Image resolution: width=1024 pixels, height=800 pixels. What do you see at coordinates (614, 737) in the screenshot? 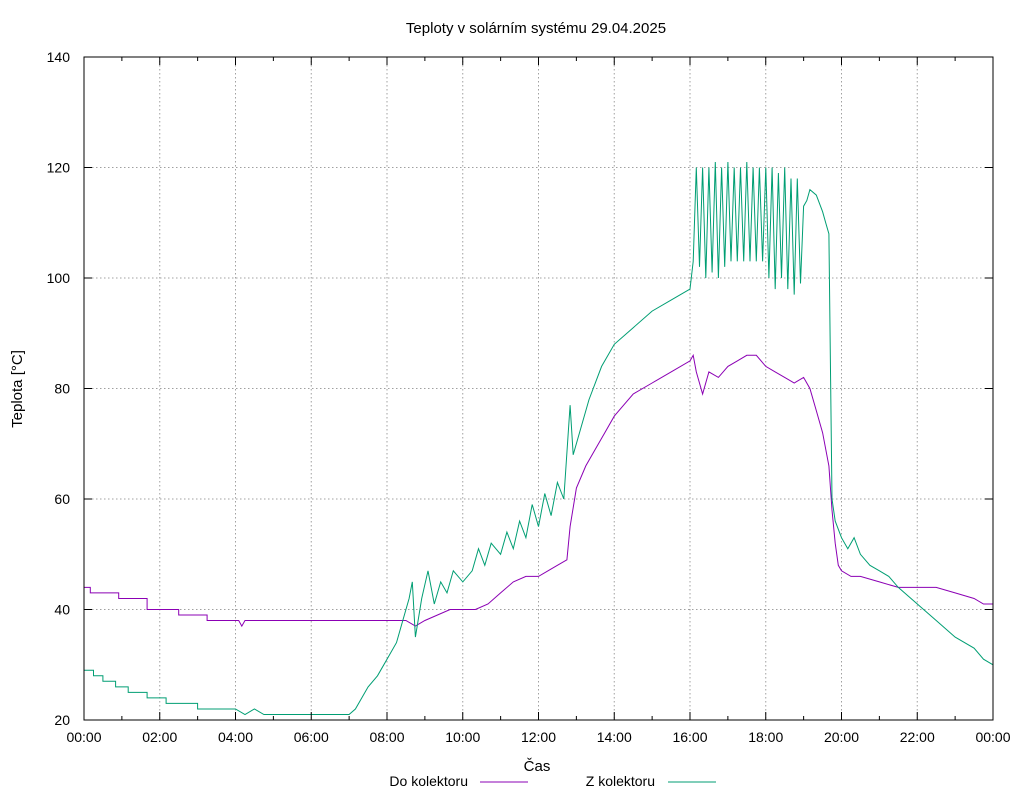
I see `x-tick-label: 14:00` at bounding box center [614, 737].